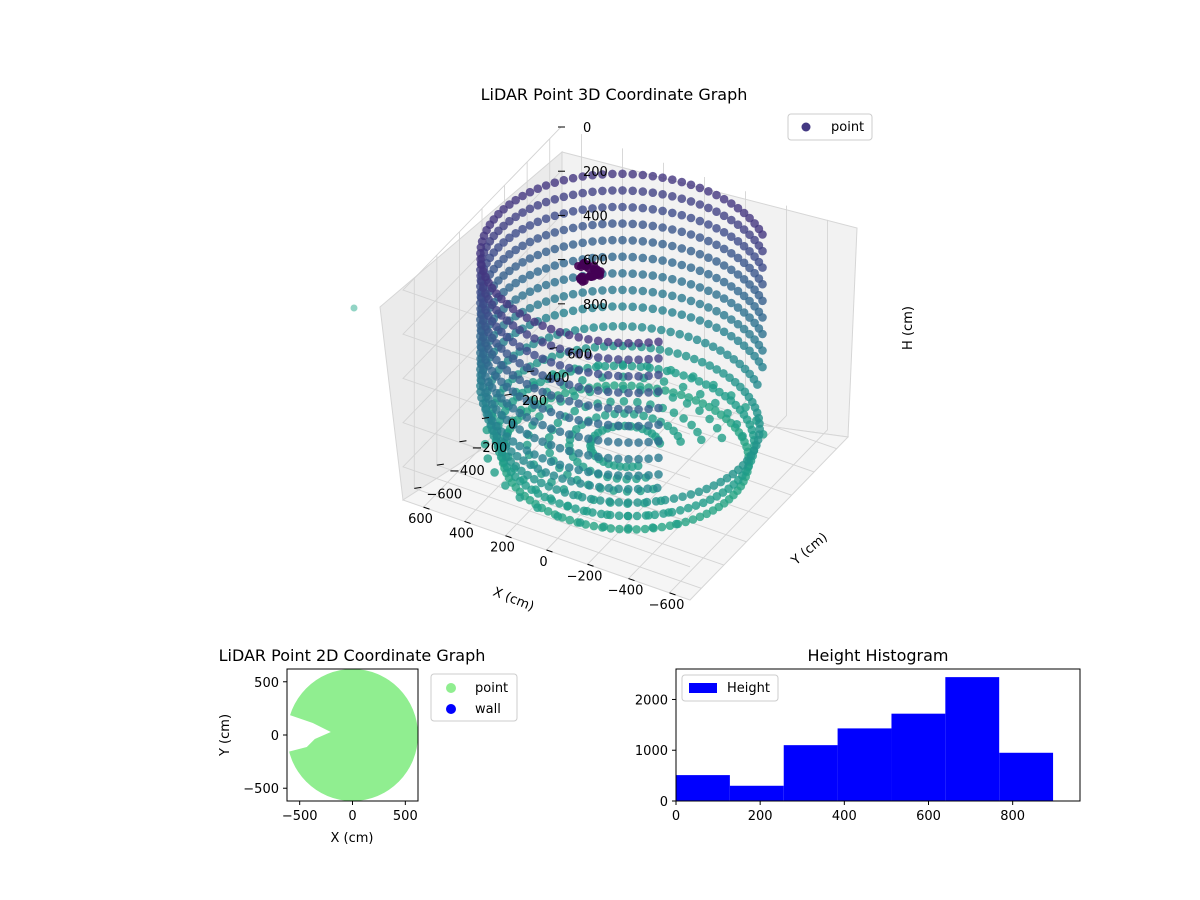 The height and width of the screenshot is (900, 1200). I want to click on x-tick-label: 400, so click(461, 533).